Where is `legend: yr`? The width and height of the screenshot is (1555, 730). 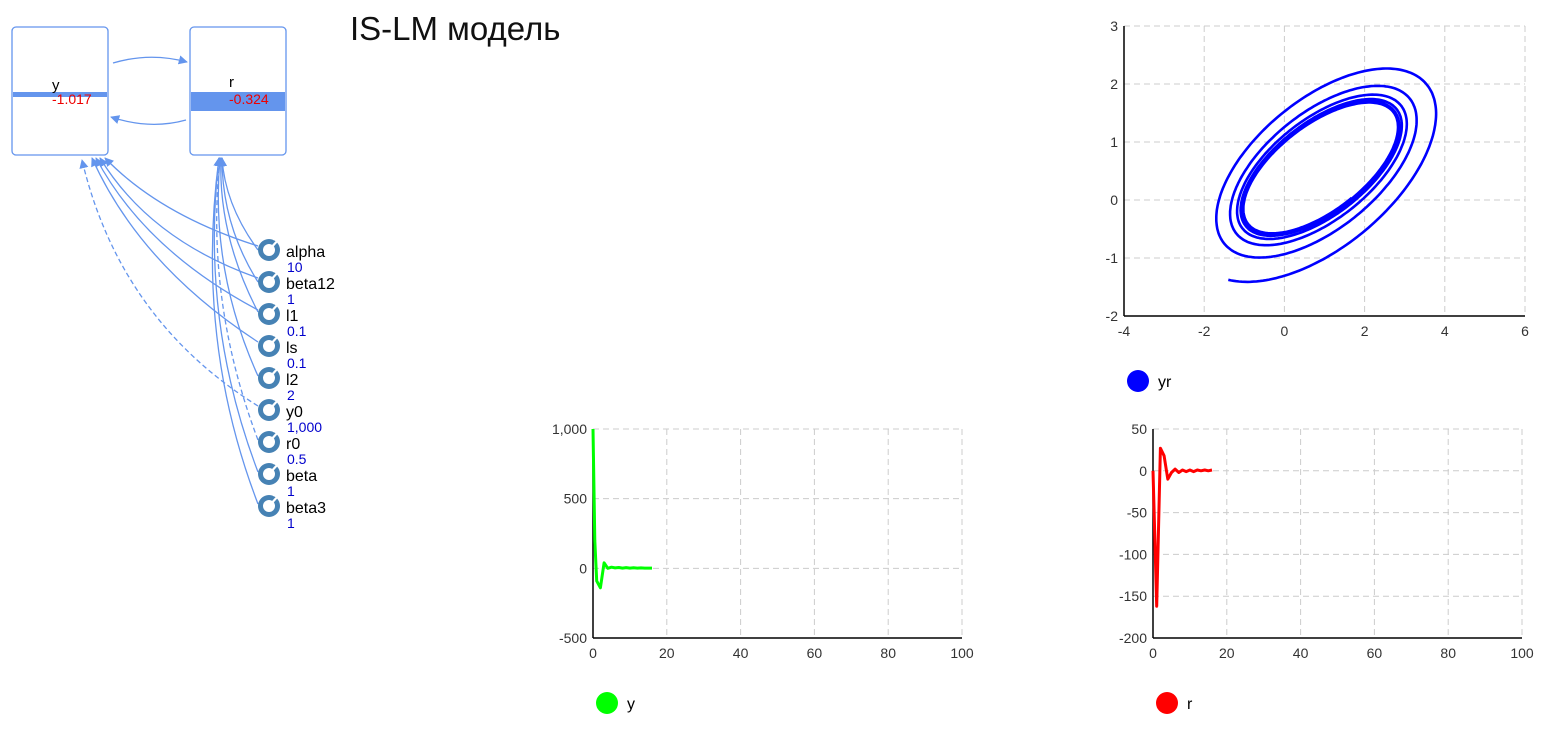 legend: yr is located at coordinates (1149, 381).